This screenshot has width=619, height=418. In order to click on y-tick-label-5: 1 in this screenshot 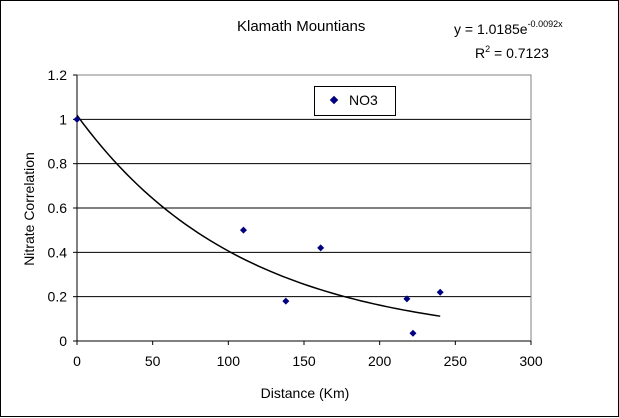, I will do `click(63, 119)`.